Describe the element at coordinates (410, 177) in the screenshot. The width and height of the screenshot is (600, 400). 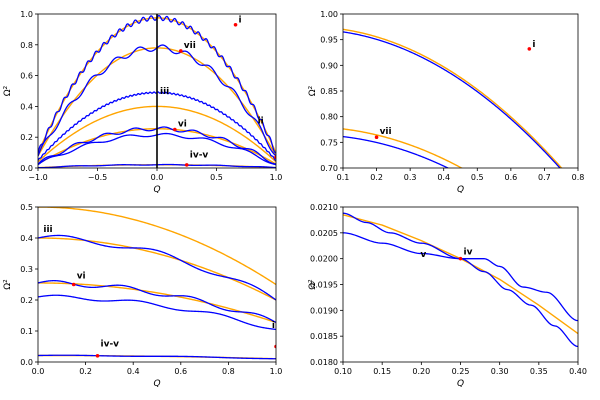
I see `x-tick-label: 0.3` at that location.